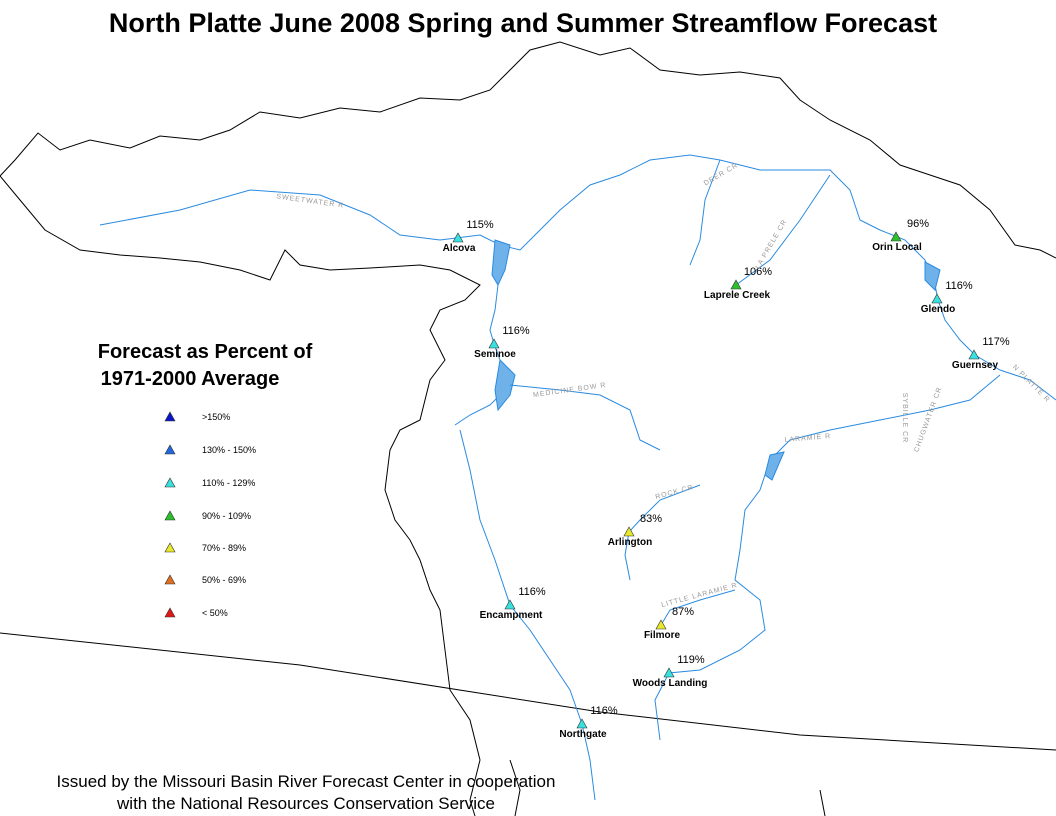  Describe the element at coordinates (996, 342) in the screenshot. I see `station-forecast: 117%` at that location.